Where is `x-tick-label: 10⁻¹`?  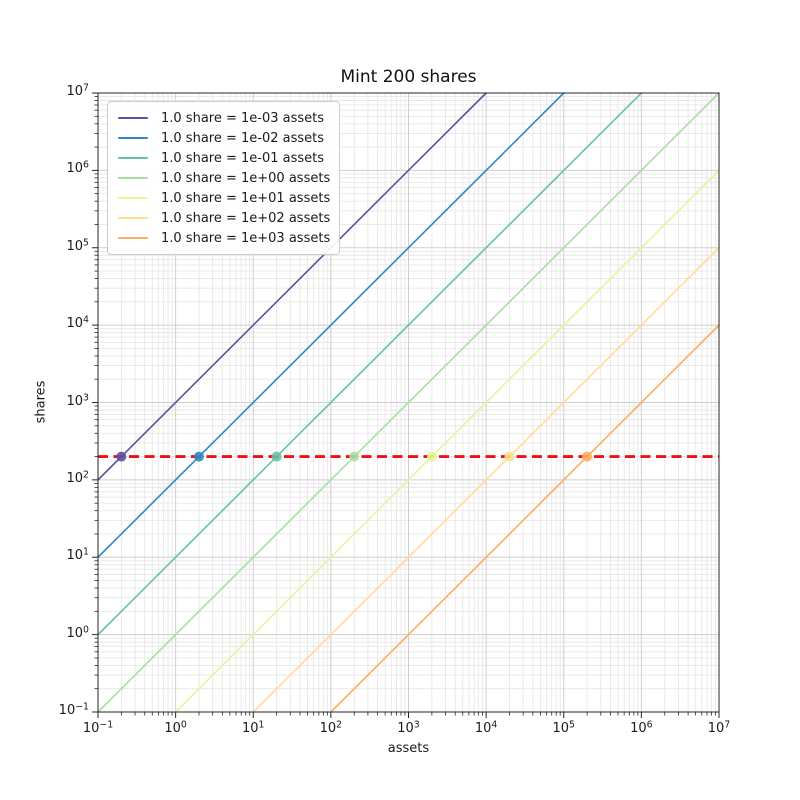 x-tick-label: 10⁻¹ is located at coordinates (98, 727).